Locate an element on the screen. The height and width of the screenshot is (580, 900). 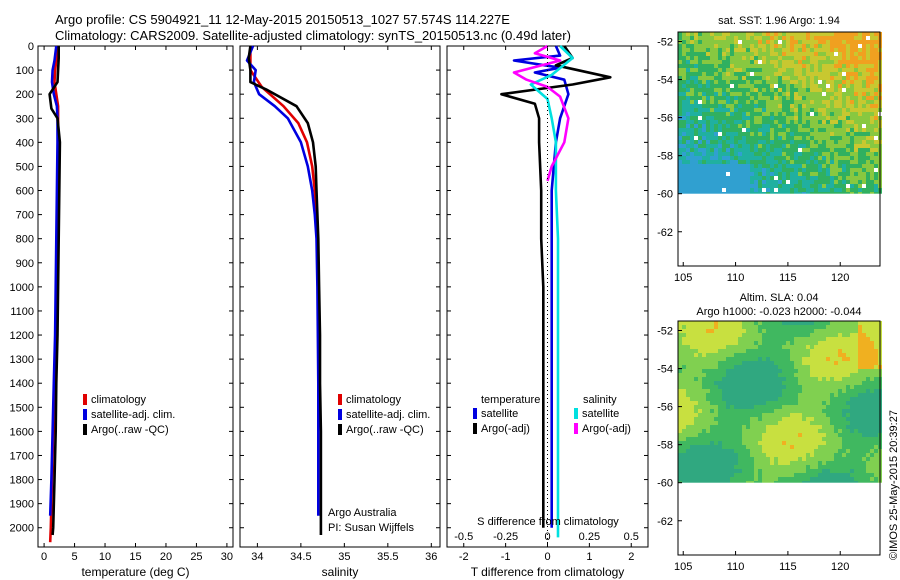
map-raster is located at coordinates (780, 402).